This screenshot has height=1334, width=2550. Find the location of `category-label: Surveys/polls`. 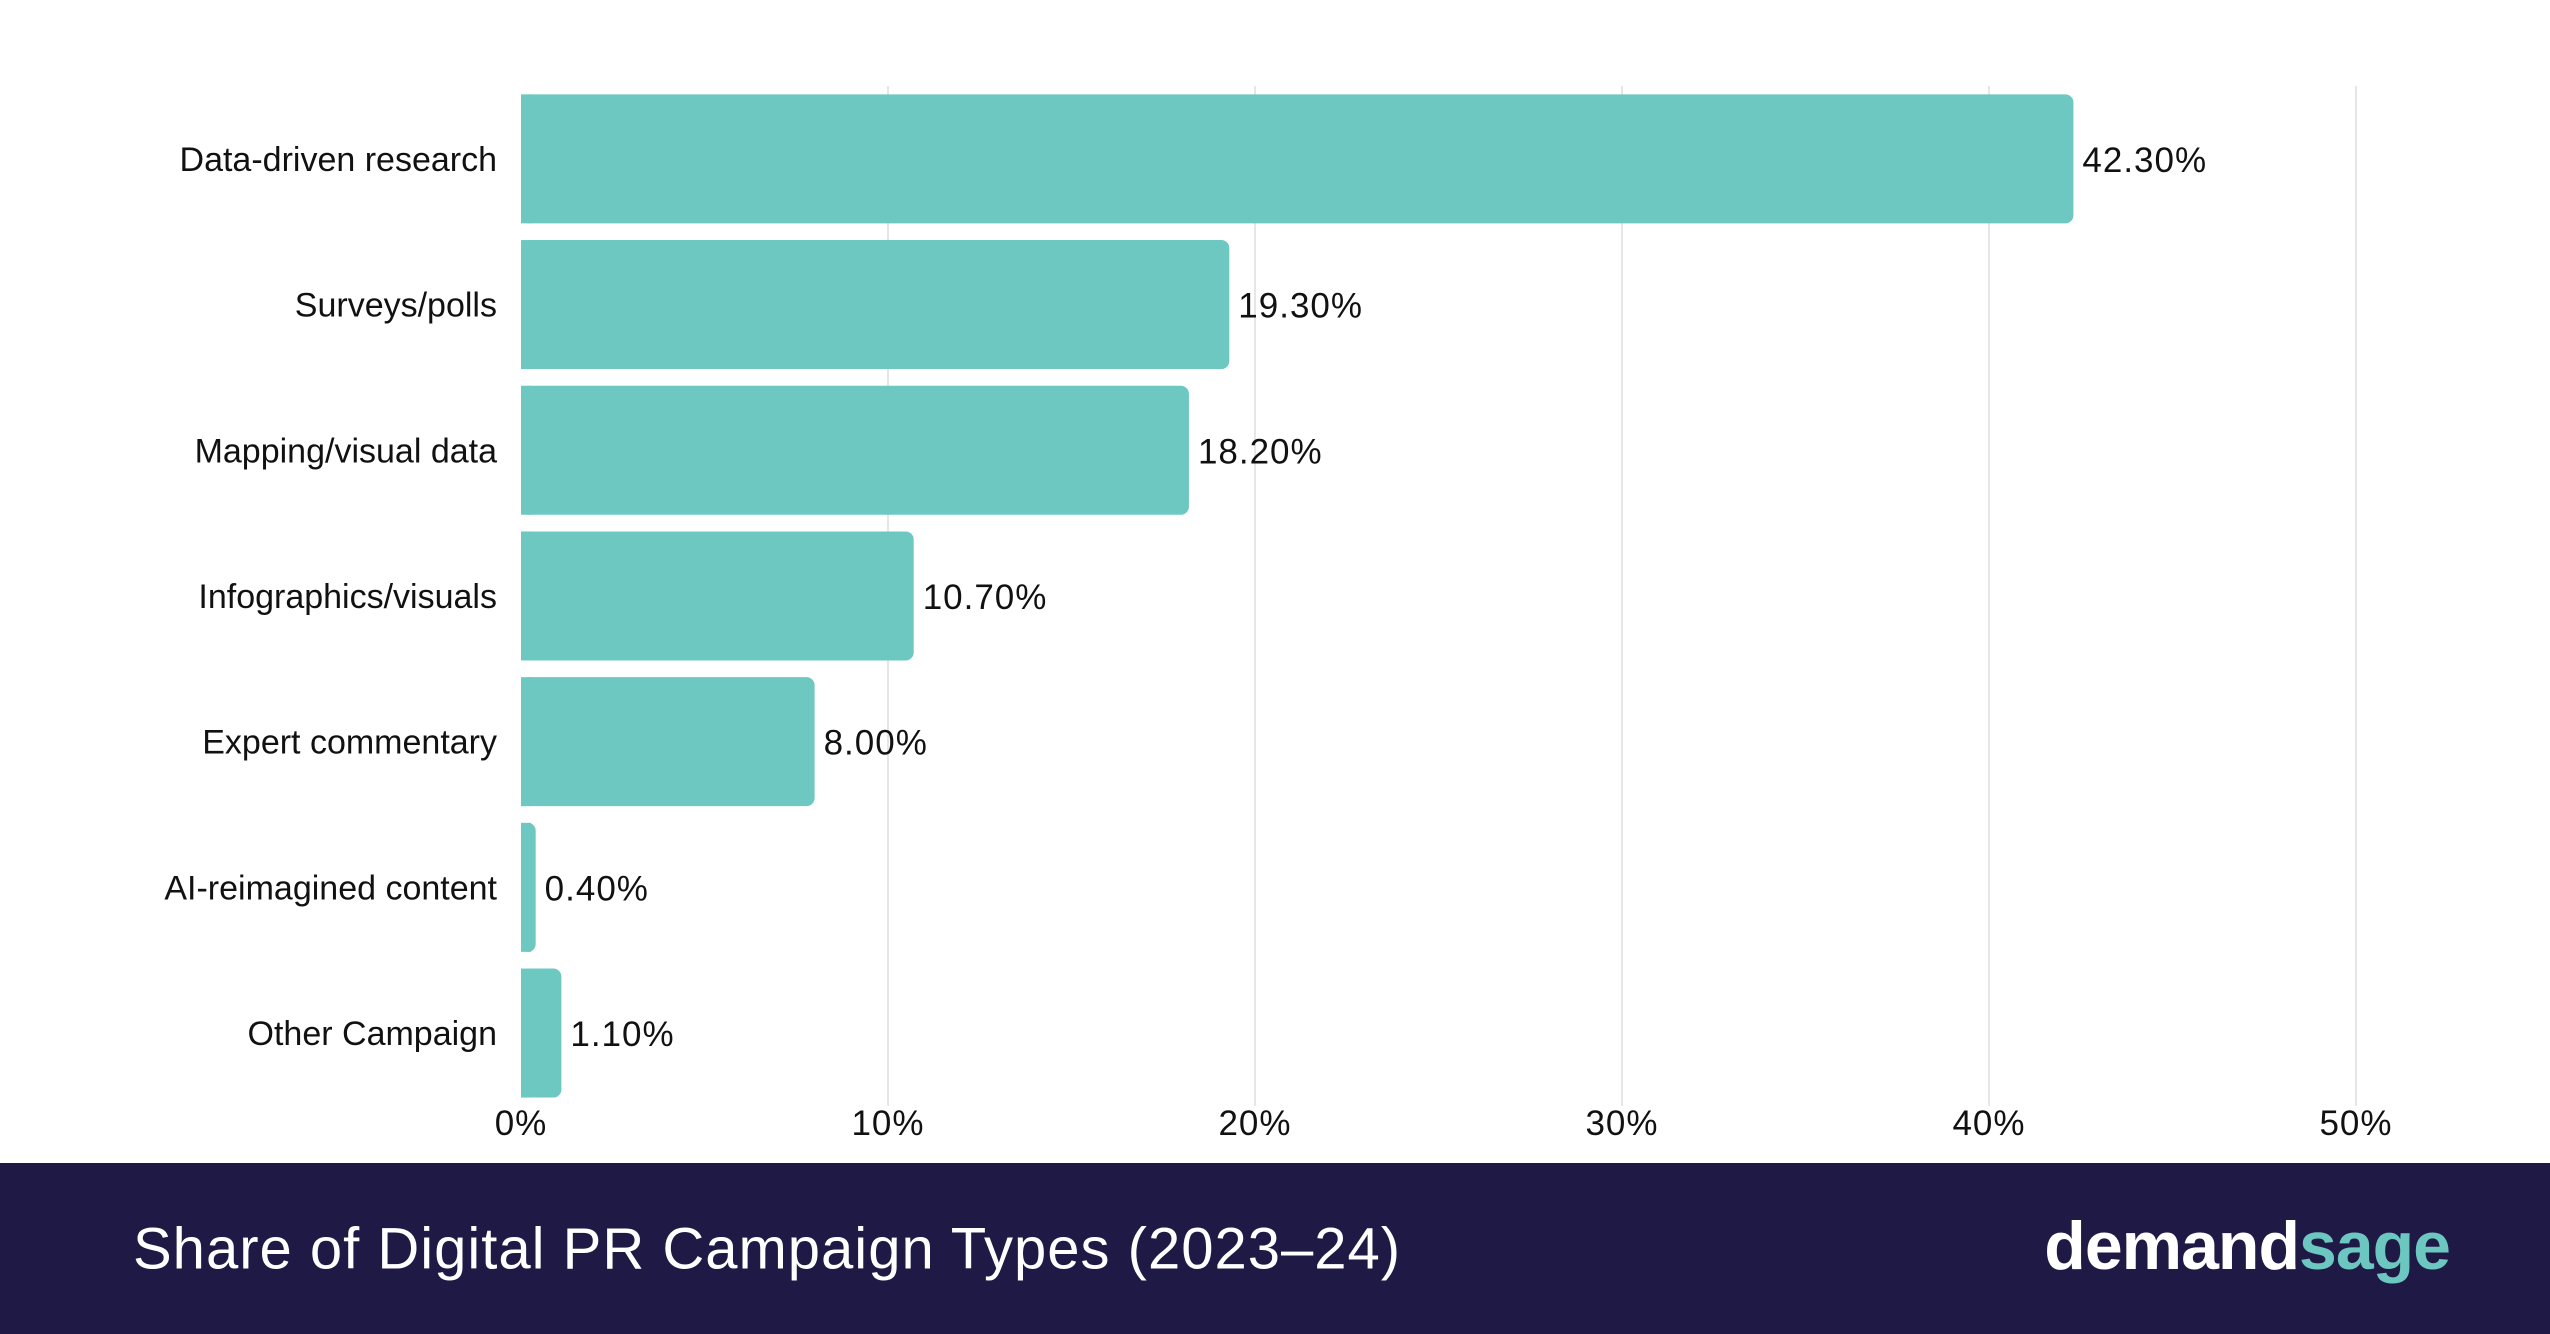

category-label: Surveys/polls is located at coordinates (396, 306).